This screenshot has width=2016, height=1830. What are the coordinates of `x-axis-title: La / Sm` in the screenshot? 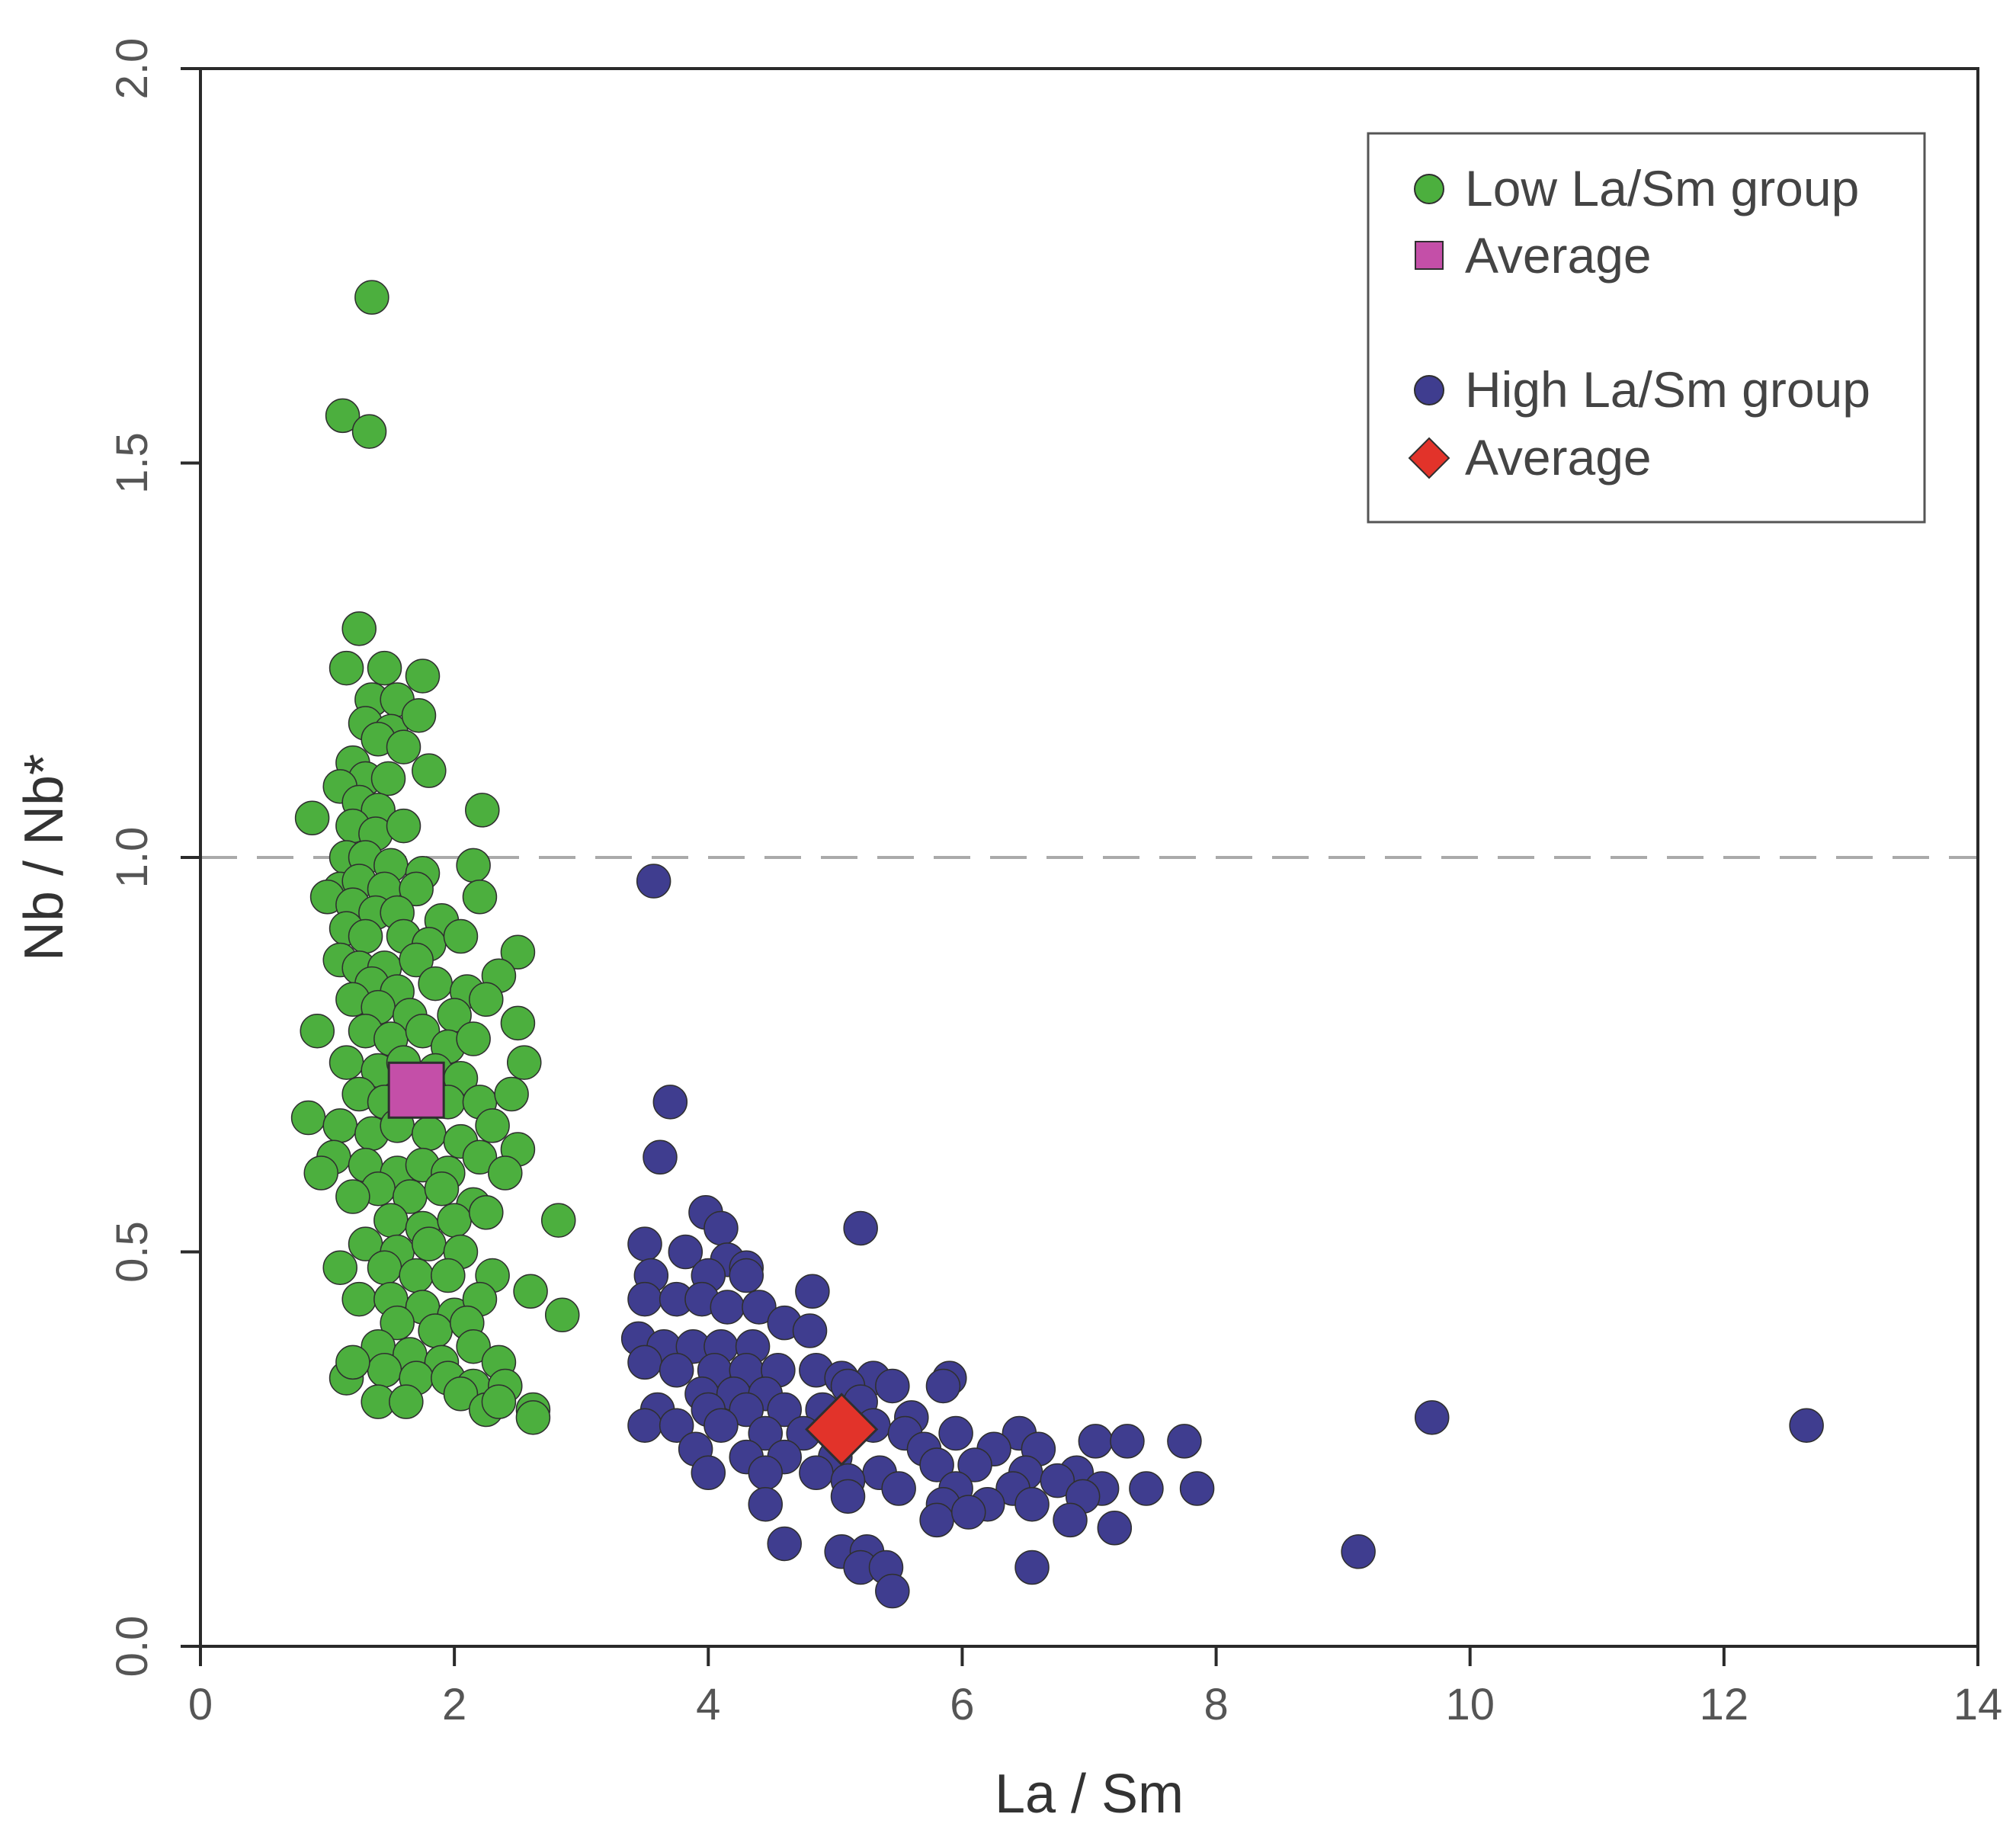 It's located at (1089, 1794).